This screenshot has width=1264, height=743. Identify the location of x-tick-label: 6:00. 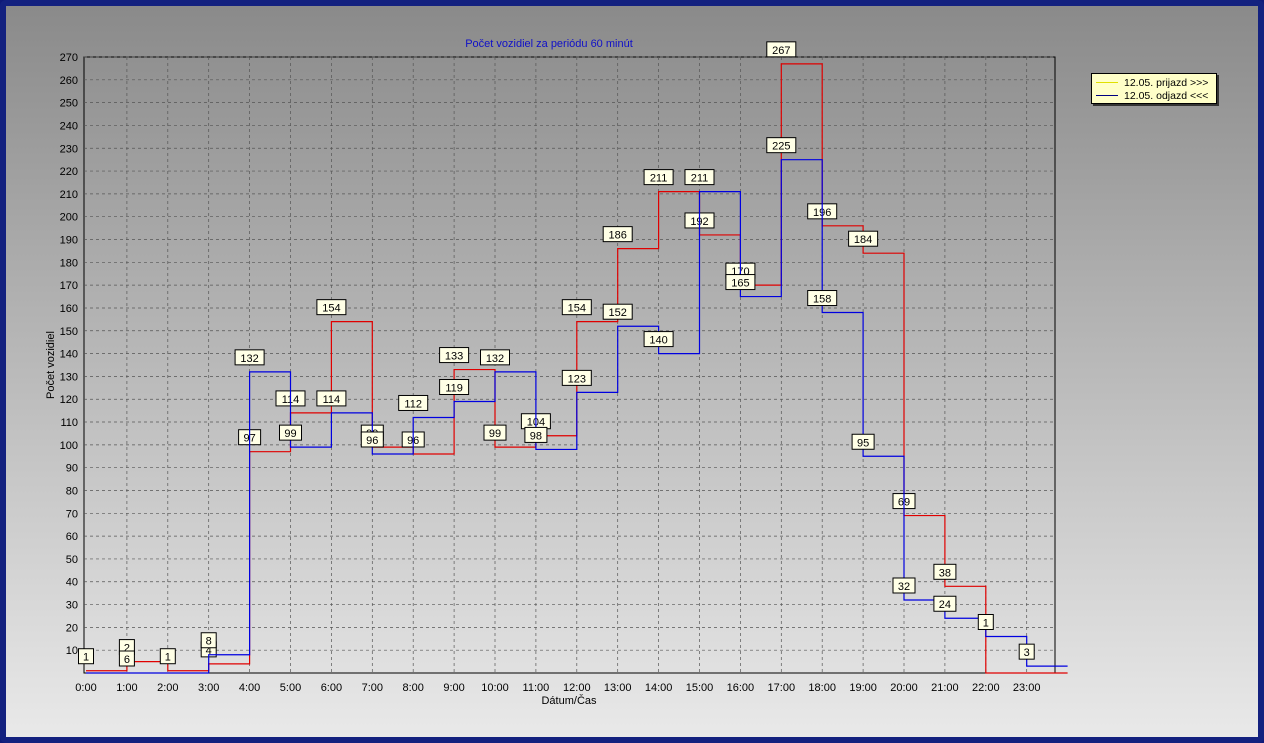
(331, 688).